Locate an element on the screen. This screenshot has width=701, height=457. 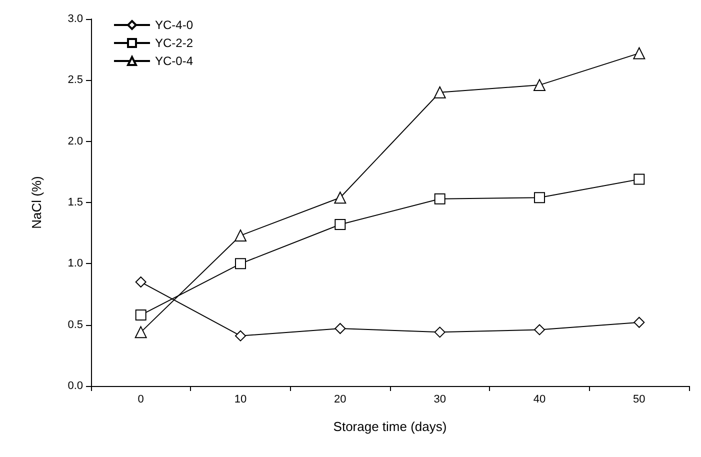
x-tick-label: 40 is located at coordinates (539, 400).